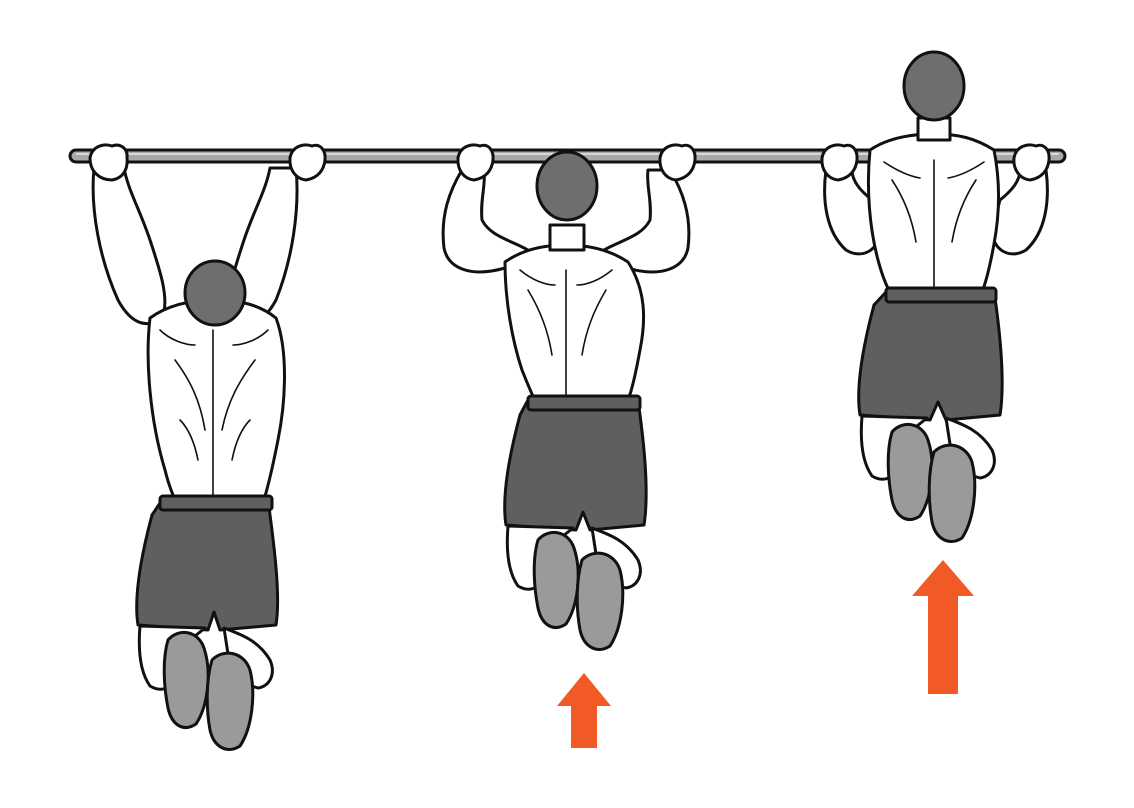  Describe the element at coordinates (943, 627) in the screenshot. I see `arrow-up-large` at that location.